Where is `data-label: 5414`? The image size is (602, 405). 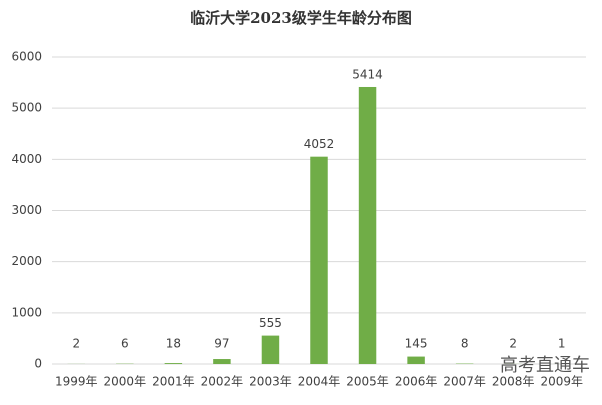 data-label: 5414 is located at coordinates (367, 74).